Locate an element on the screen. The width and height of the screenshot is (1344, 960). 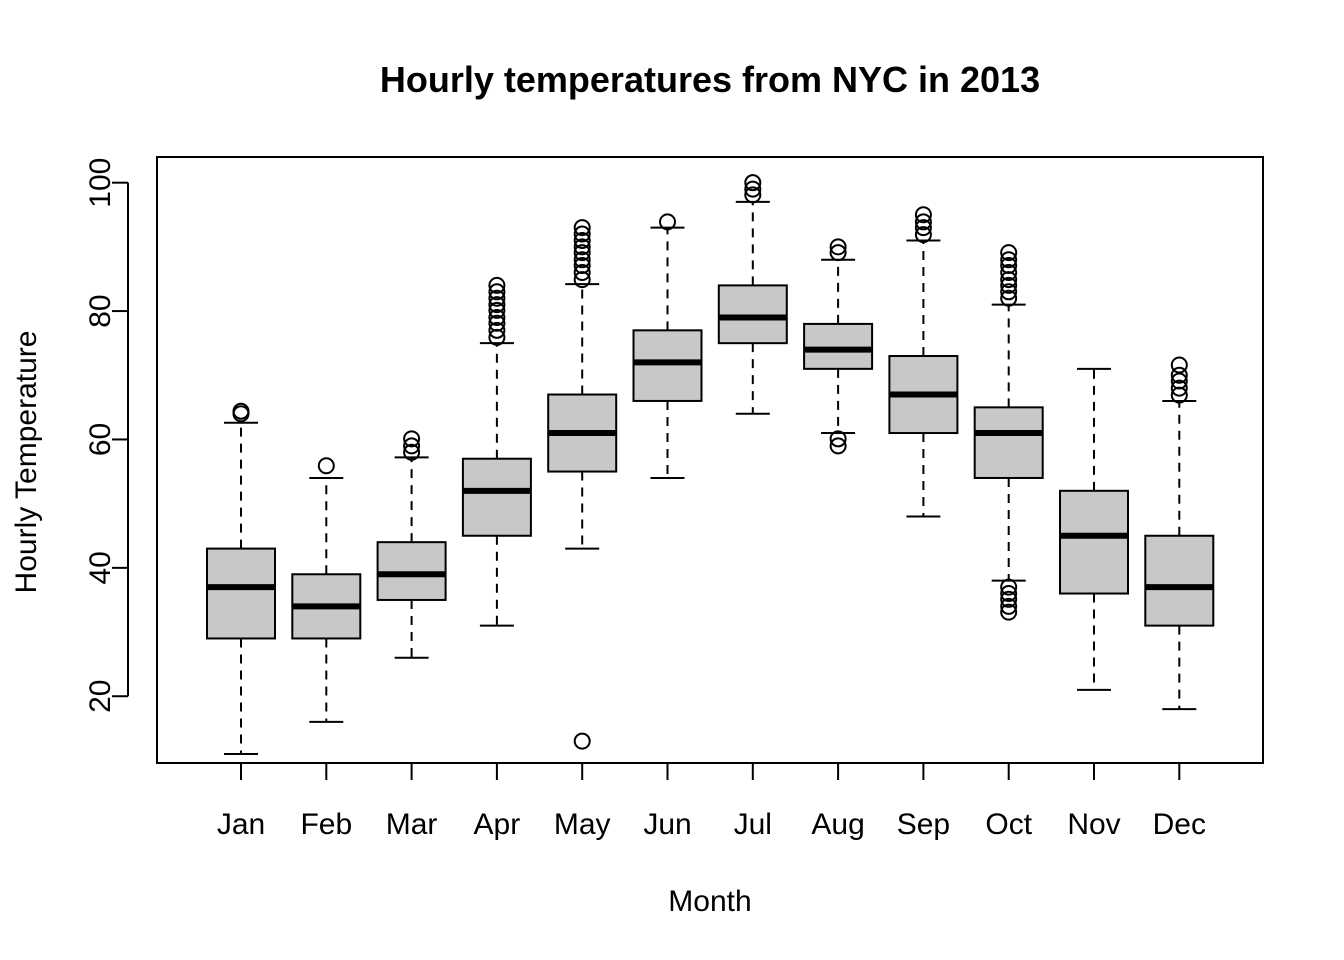
y-tick-label: 80 is located at coordinates (100, 310).